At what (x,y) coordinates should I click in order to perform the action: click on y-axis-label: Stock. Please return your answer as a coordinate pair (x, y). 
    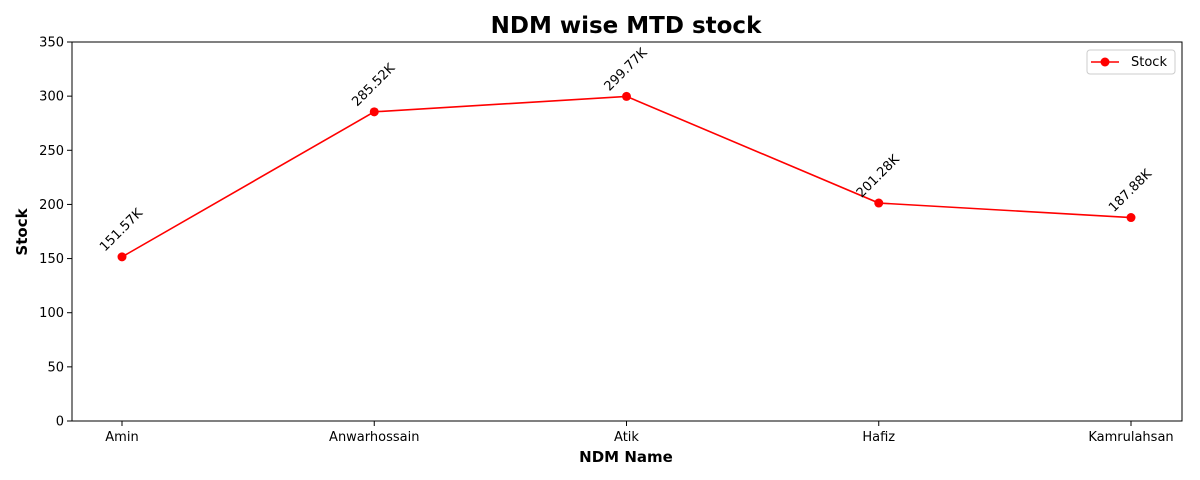
    Looking at the image, I should click on (22, 231).